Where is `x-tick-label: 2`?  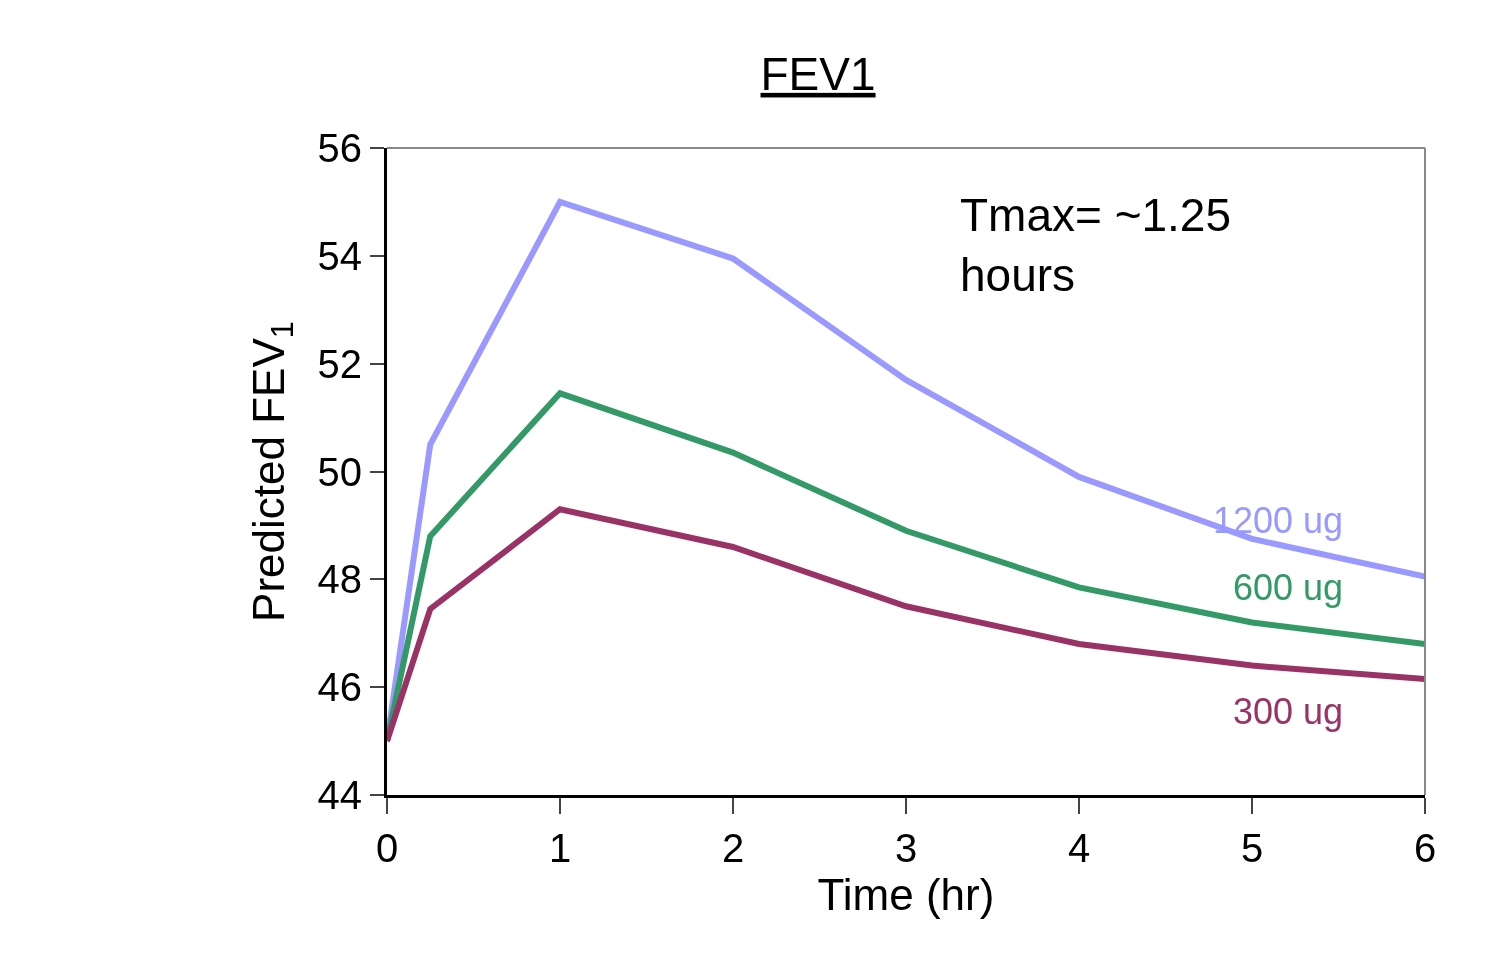 x-tick-label: 2 is located at coordinates (733, 848).